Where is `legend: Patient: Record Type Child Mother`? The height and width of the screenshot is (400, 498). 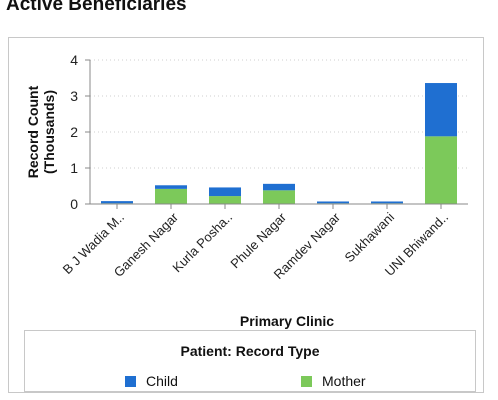
legend: Patient: Record Type Child Mother is located at coordinates (250, 361).